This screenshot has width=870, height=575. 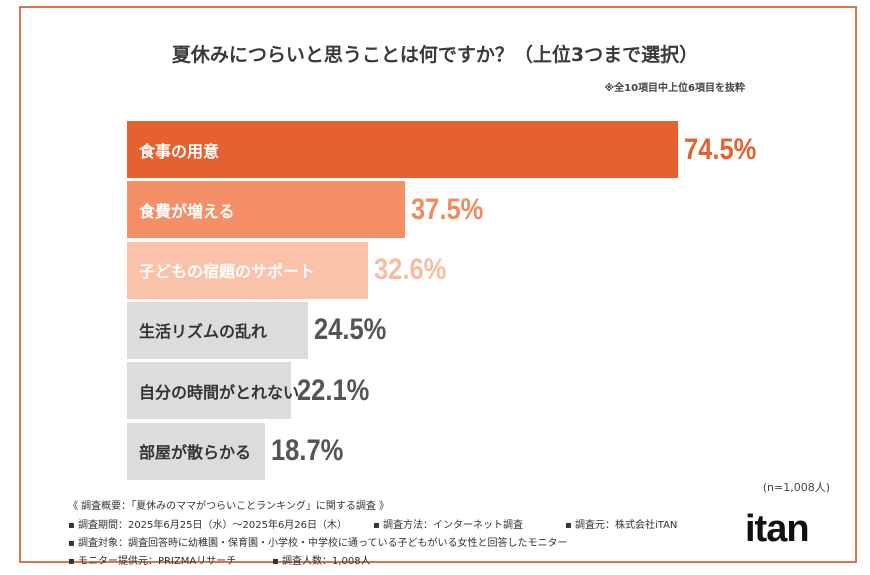 I want to click on sample-size: (n=1,008人), so click(x=796, y=487).